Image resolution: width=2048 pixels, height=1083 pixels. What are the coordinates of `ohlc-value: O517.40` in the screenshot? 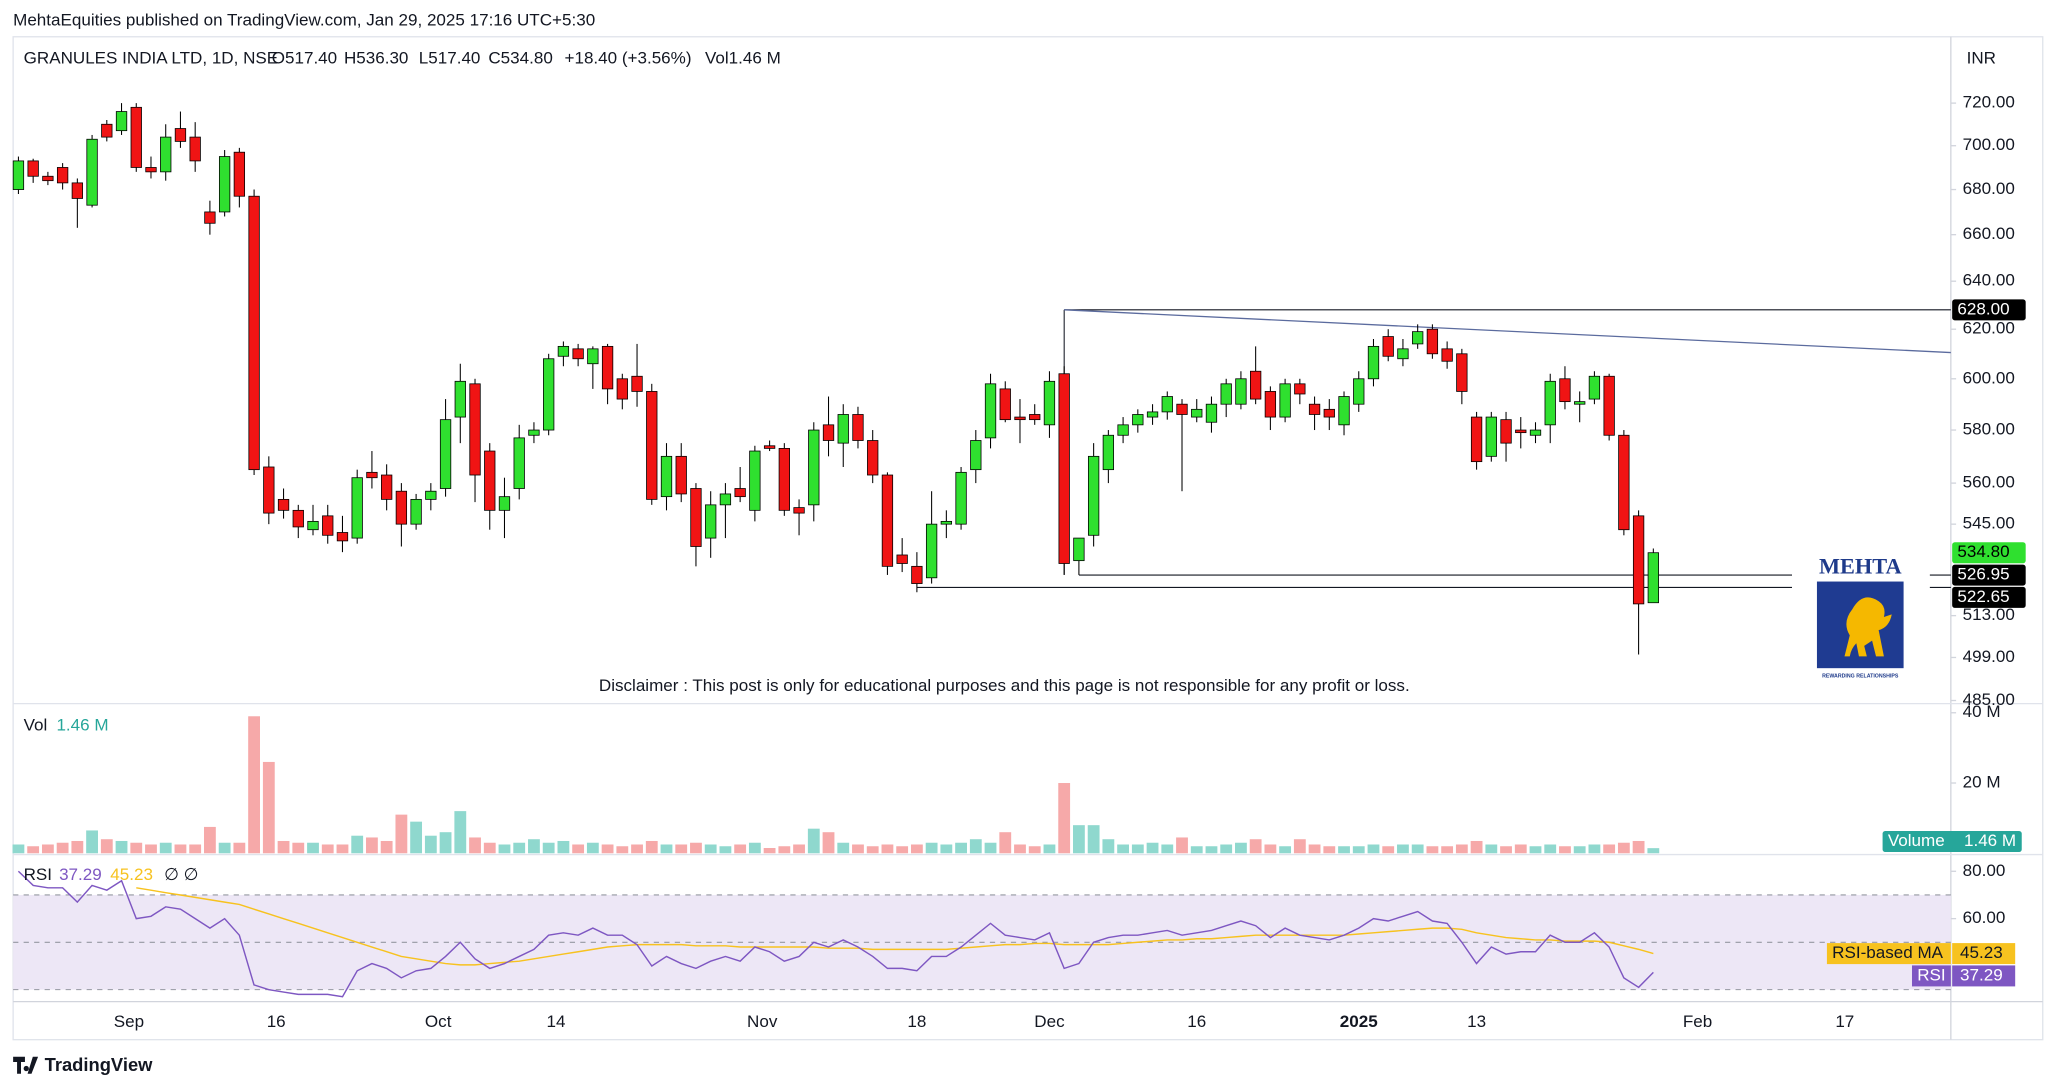 It's located at (304, 58).